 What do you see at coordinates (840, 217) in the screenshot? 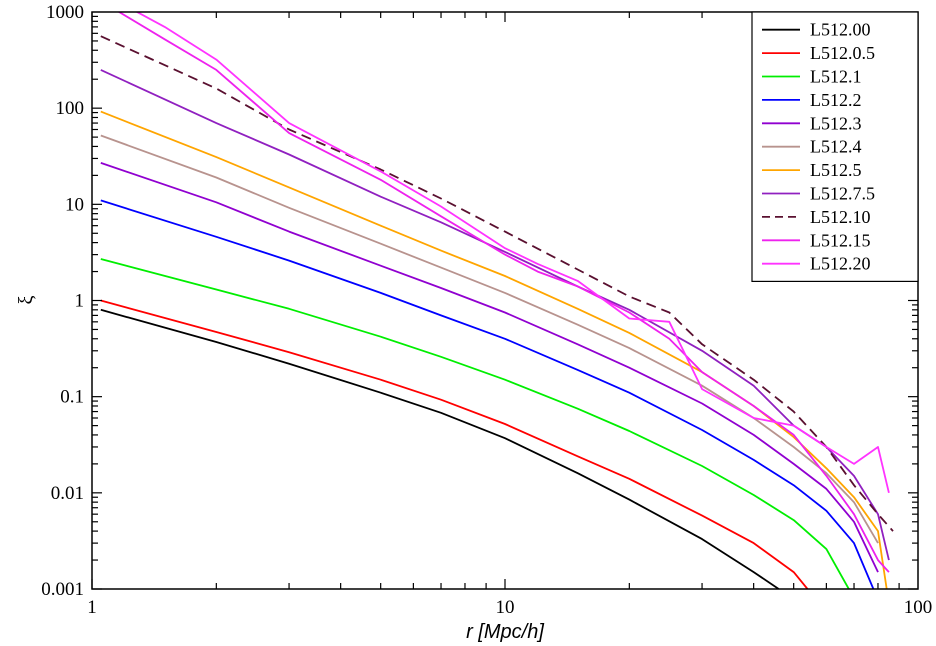
I see `legend-label: L512.10` at bounding box center [840, 217].